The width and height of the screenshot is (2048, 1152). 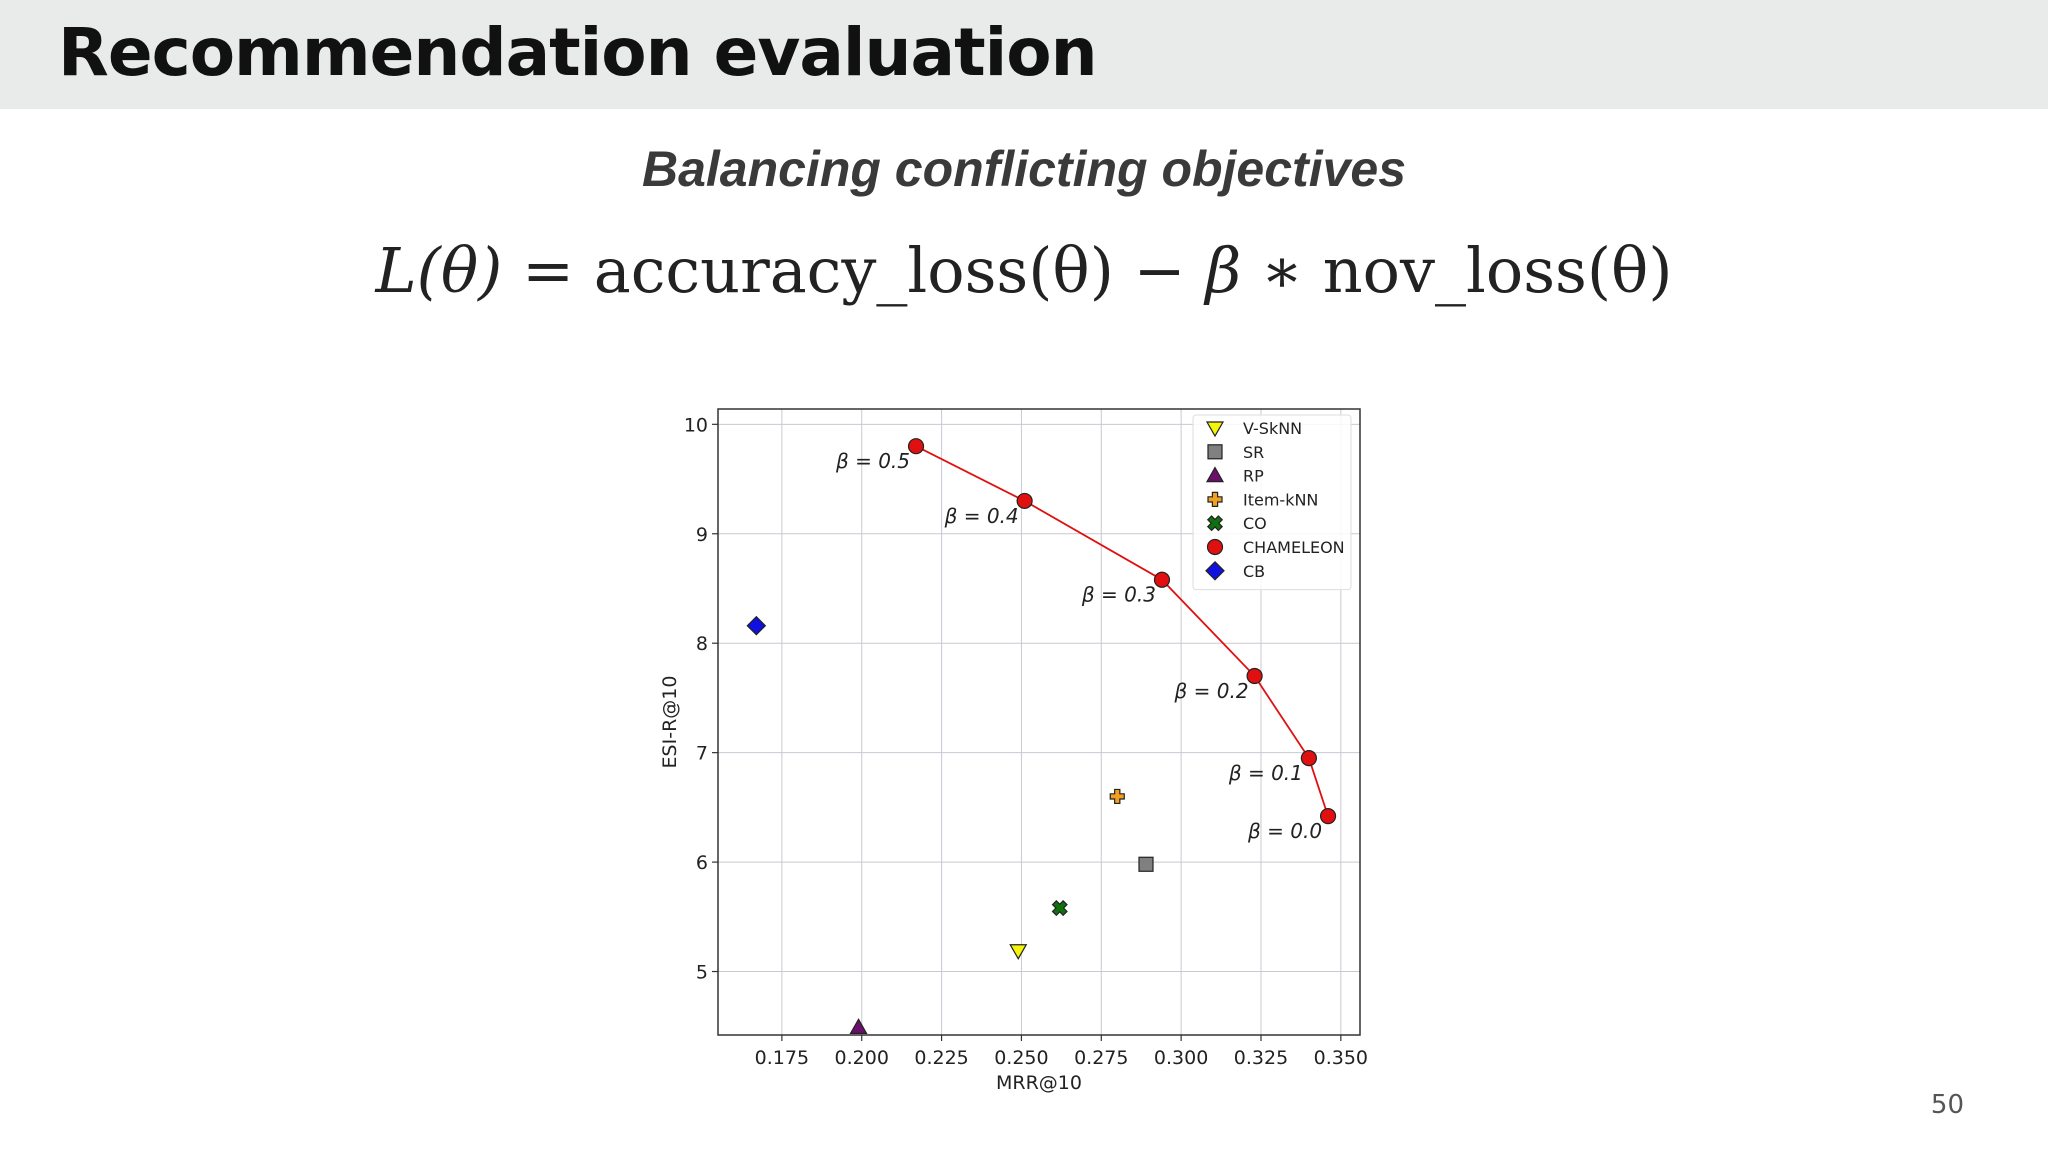 I want to click on series-sr, so click(x=1146, y=864).